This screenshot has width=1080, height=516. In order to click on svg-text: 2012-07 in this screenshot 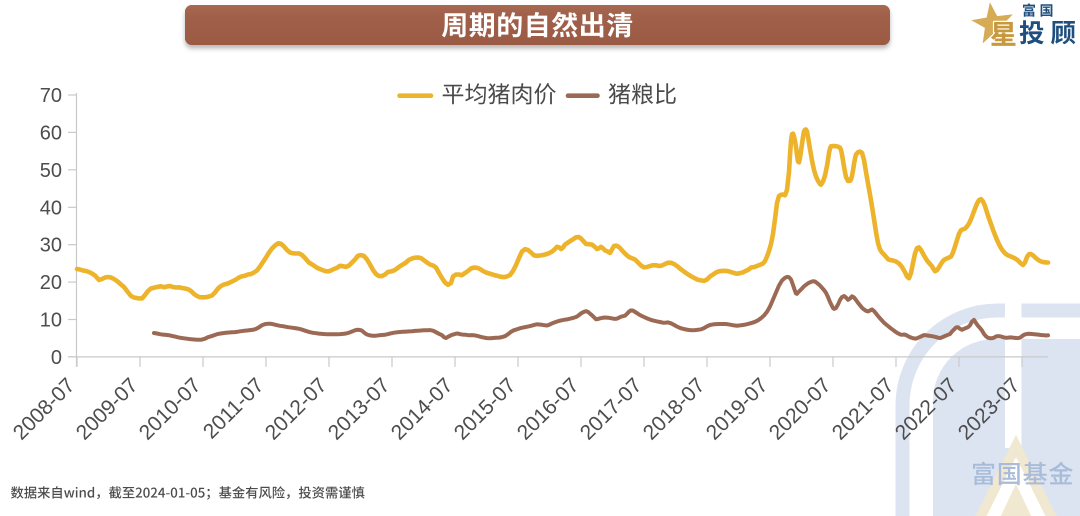, I will do `click(296, 409)`.